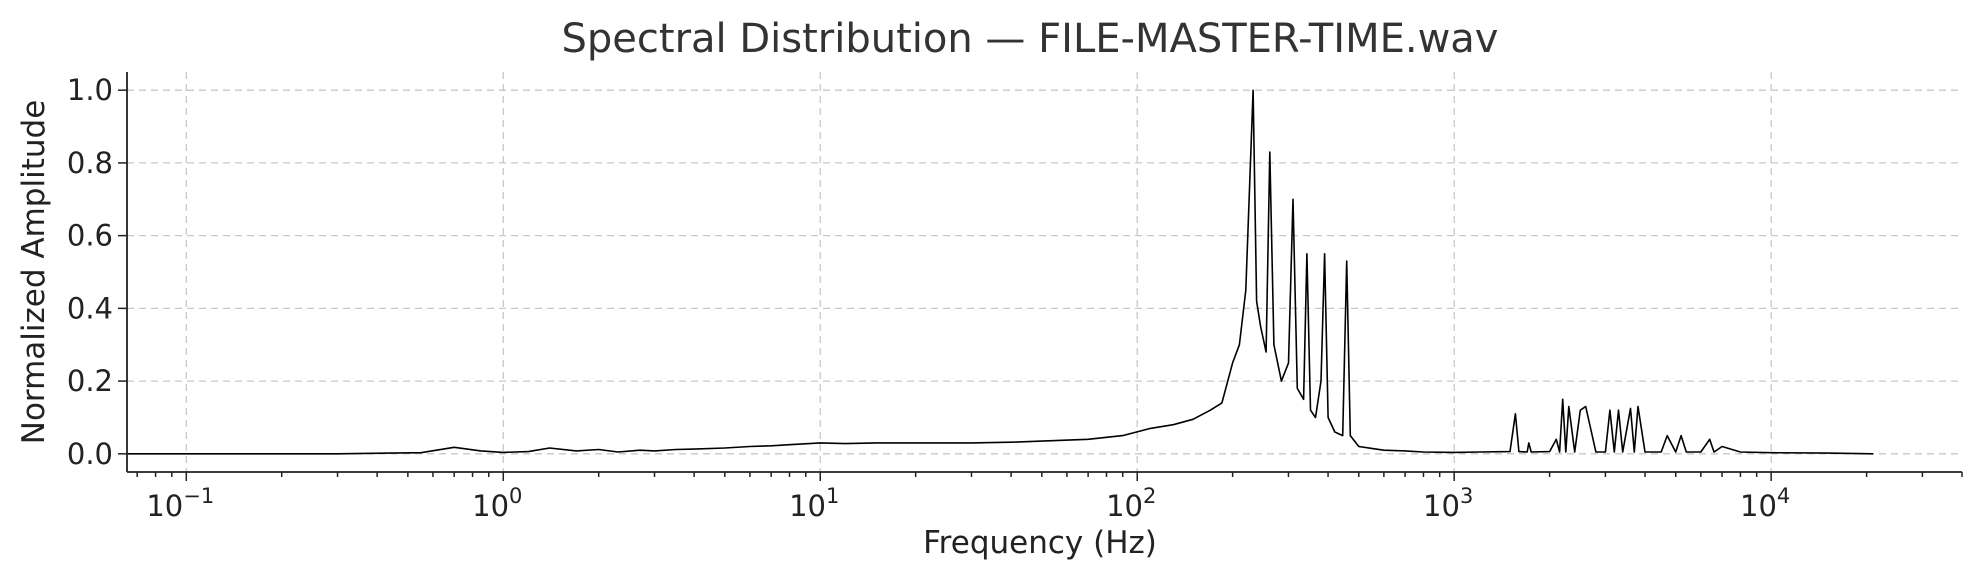 The image size is (1979, 580). Describe the element at coordinates (90, 381) in the screenshot. I see `y-tick-label: 0.2` at that location.